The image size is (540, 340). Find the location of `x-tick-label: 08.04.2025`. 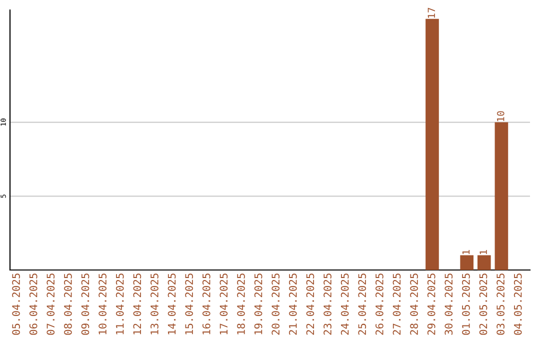

x-tick-label: 08.04.2025 is located at coordinates (68, 304).